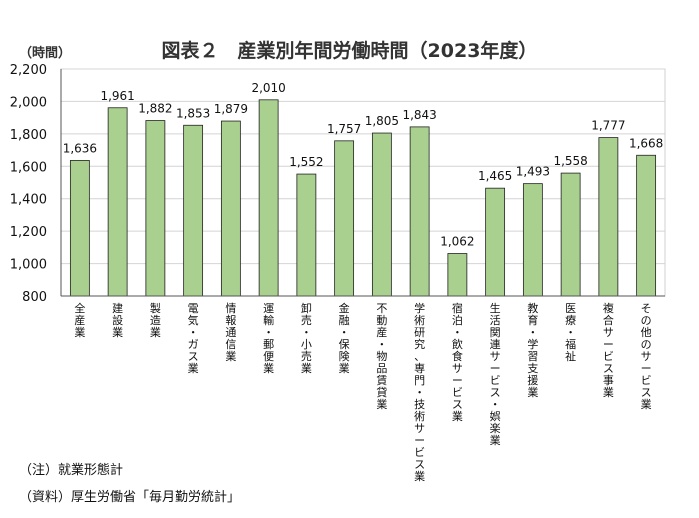  What do you see at coordinates (306, 162) in the screenshot?
I see `data-label: 1,552` at bounding box center [306, 162].